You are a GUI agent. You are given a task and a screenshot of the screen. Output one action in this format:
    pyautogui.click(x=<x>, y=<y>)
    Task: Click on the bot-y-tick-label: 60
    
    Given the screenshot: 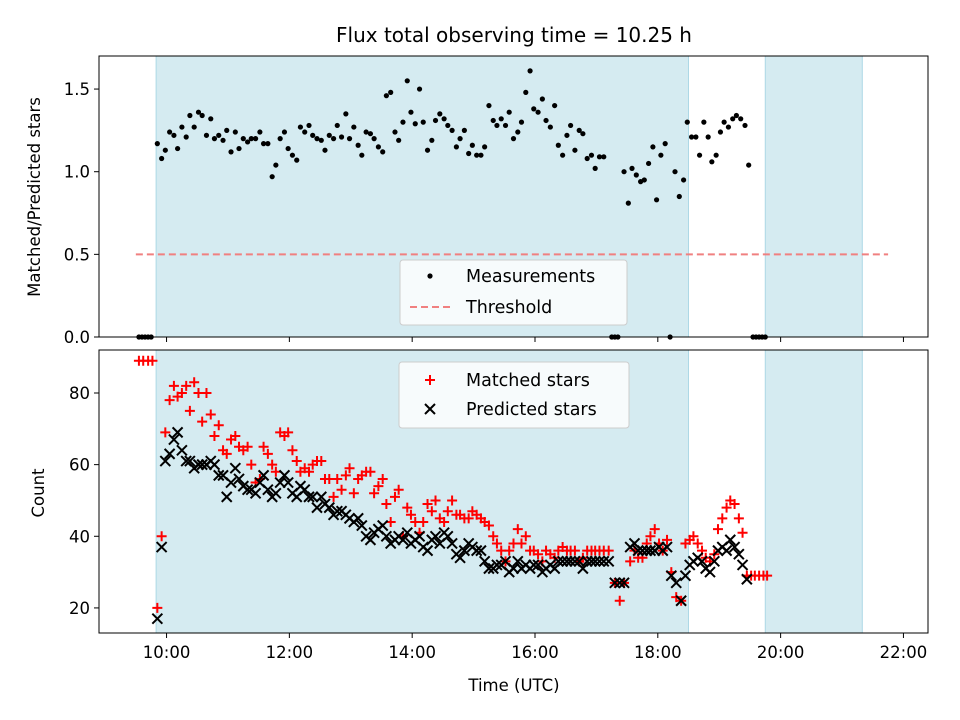 What is the action you would take?
    pyautogui.click(x=79, y=465)
    